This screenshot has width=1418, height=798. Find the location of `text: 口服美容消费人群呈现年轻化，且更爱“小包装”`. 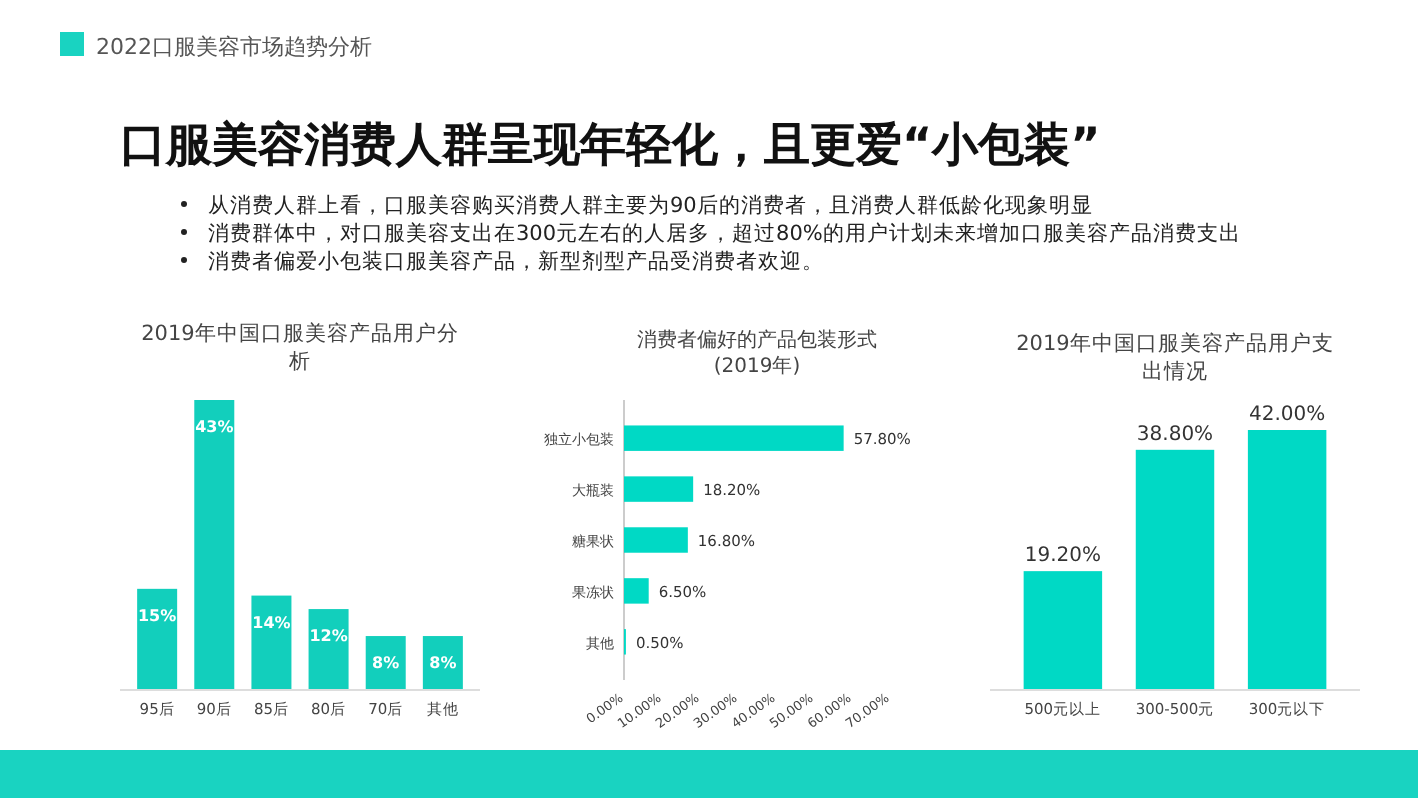

text: 口服美容消费人群呈现年轻化，且更爱“小包装” is located at coordinates (610, 145).